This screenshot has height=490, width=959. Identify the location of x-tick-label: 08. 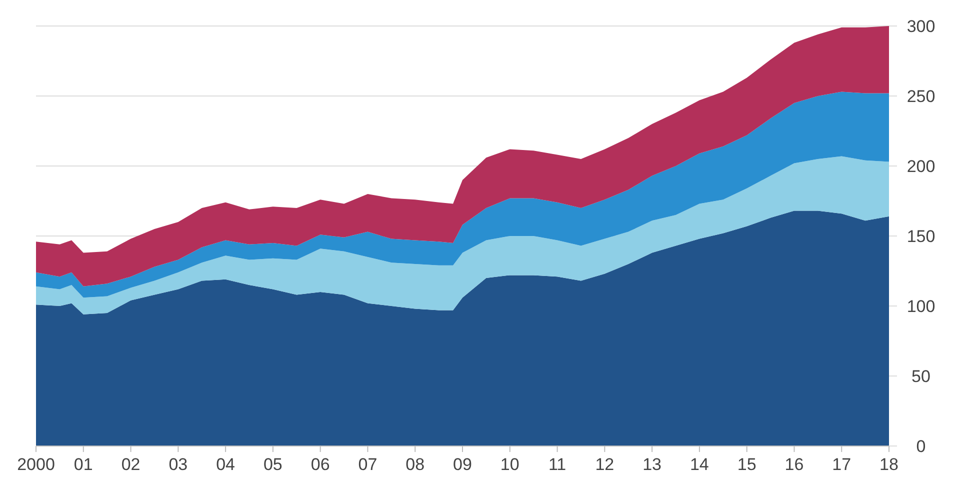
(415, 464).